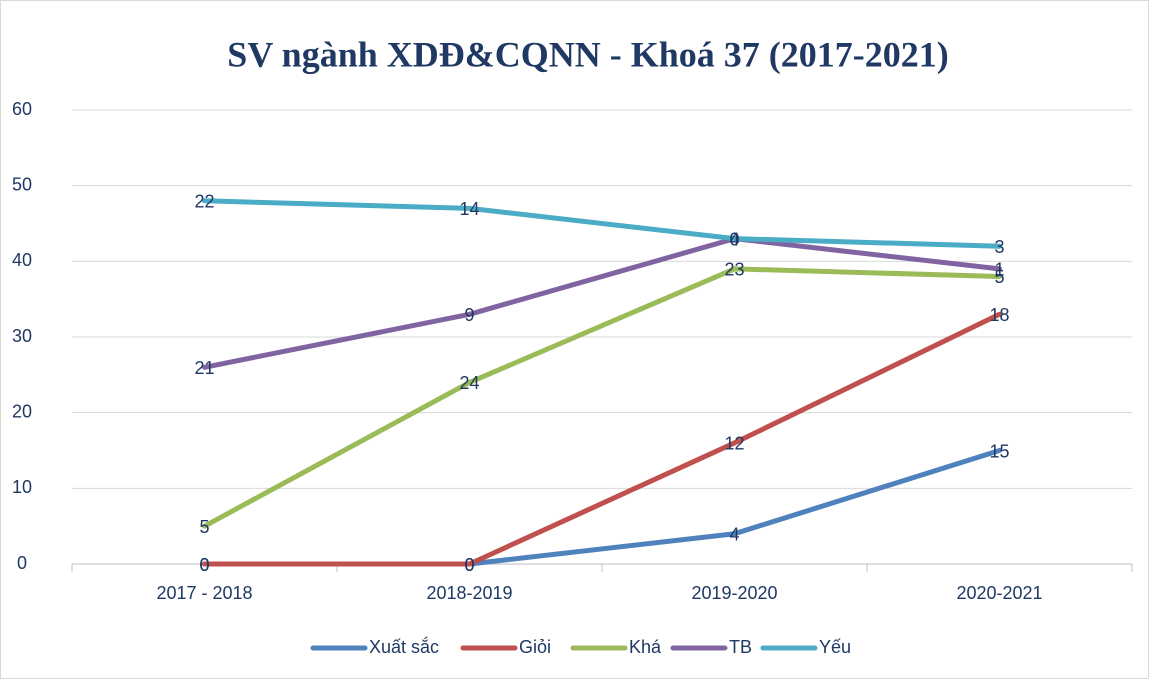 The image size is (1149, 679). Describe the element at coordinates (835, 647) in the screenshot. I see `legend-label: Yếu` at that location.